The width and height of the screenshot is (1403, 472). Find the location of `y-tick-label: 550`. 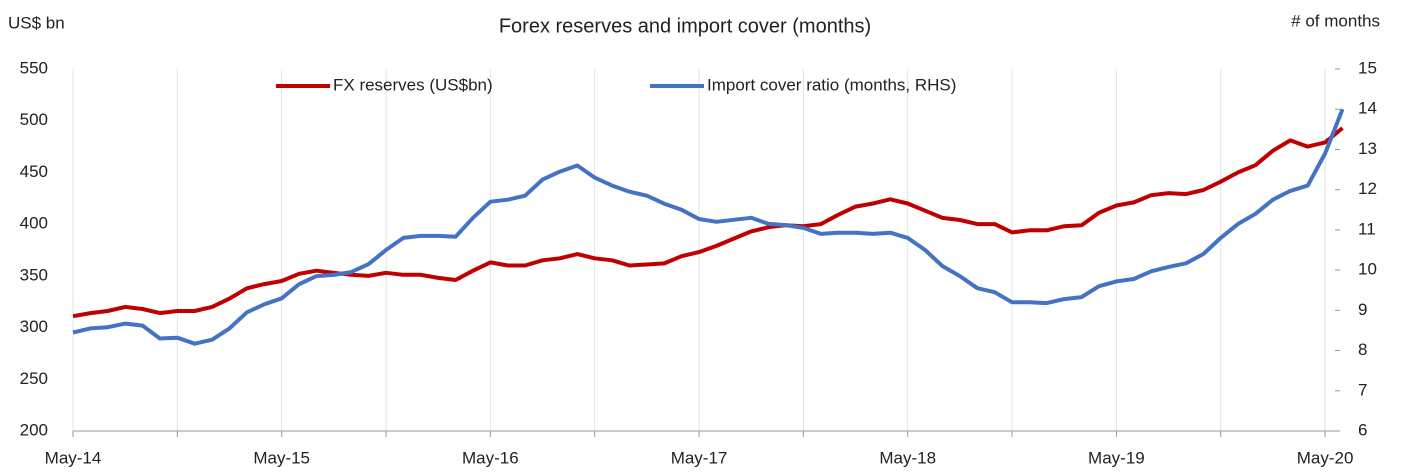

y-tick-label: 550 is located at coordinates (34, 67).